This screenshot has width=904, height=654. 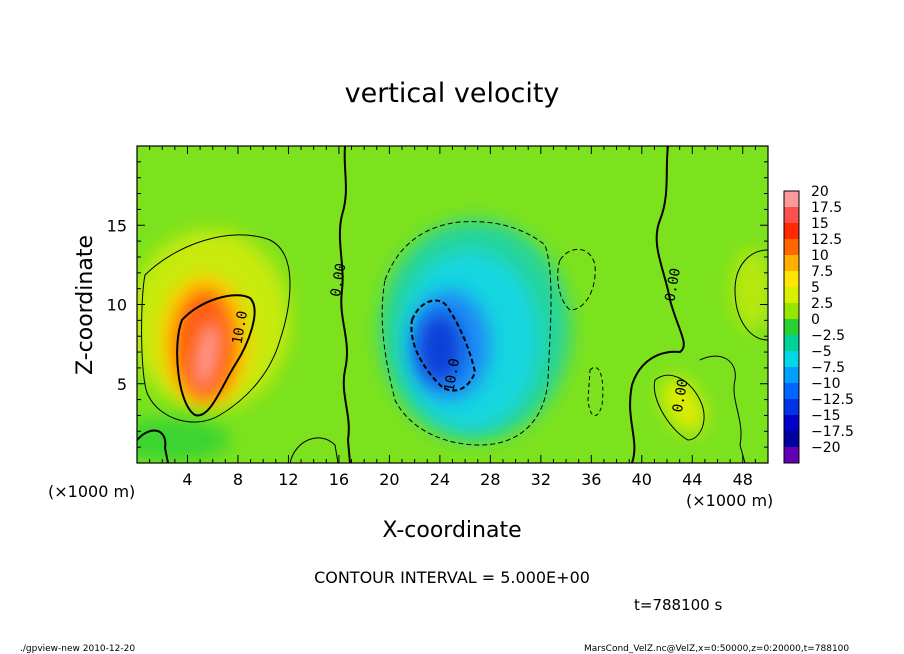 I want to click on contour-zero-left, so click(x=344, y=304).